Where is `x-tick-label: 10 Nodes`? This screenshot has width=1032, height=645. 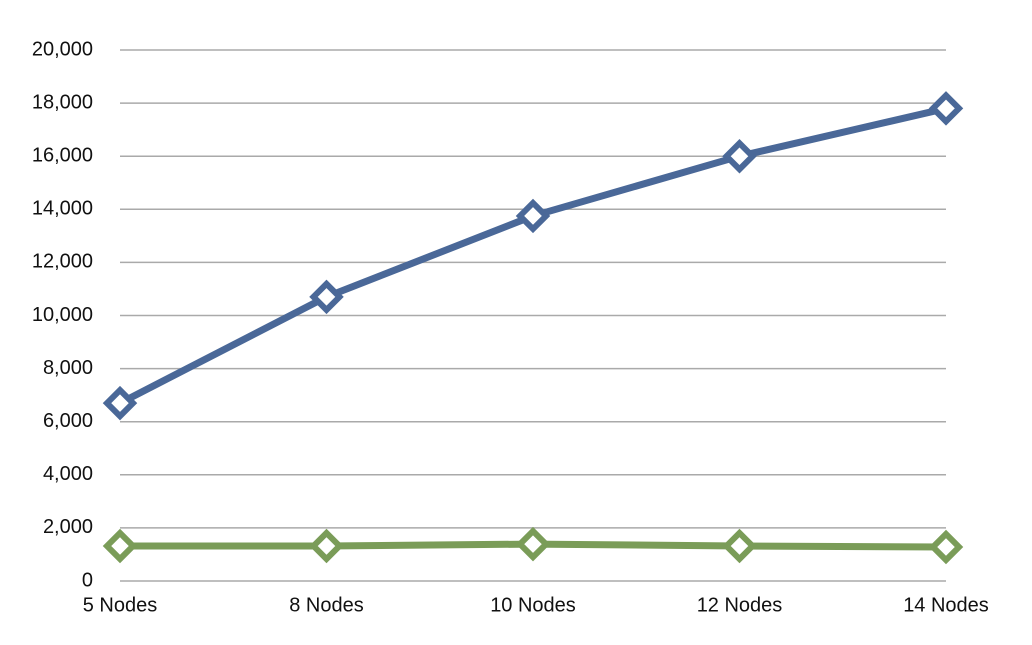
x-tick-label: 10 Nodes is located at coordinates (533, 605).